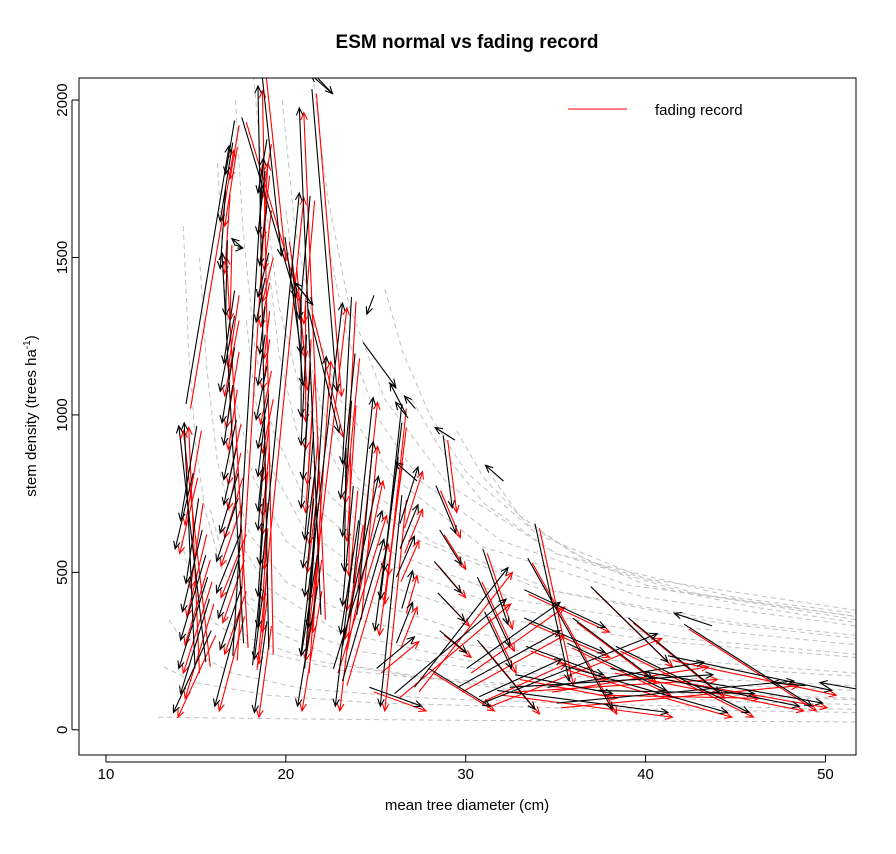 This screenshot has height=854, width=896. What do you see at coordinates (467, 42) in the screenshot?
I see `chart-title: ESM normal vs fading record` at bounding box center [467, 42].